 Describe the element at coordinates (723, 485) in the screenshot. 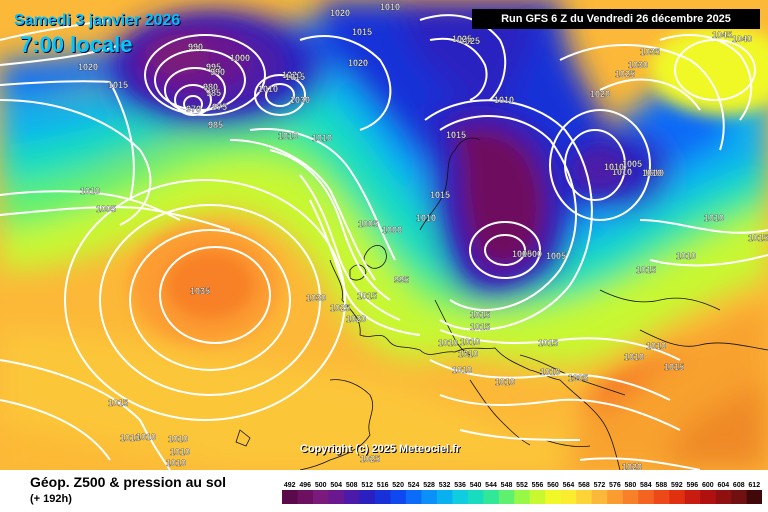

I see `legend-tick-label: 604` at that location.